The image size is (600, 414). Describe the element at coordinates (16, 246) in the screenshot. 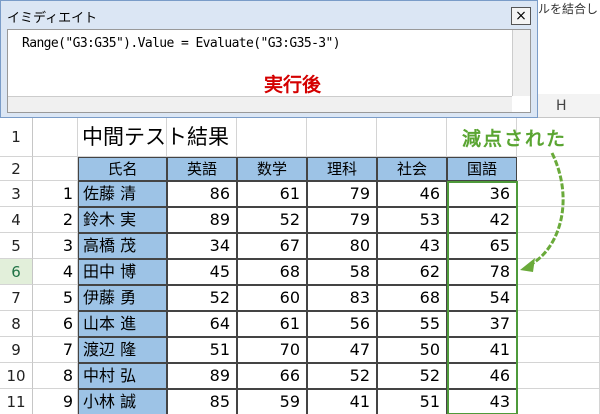

I see `row-header: 5` at that location.